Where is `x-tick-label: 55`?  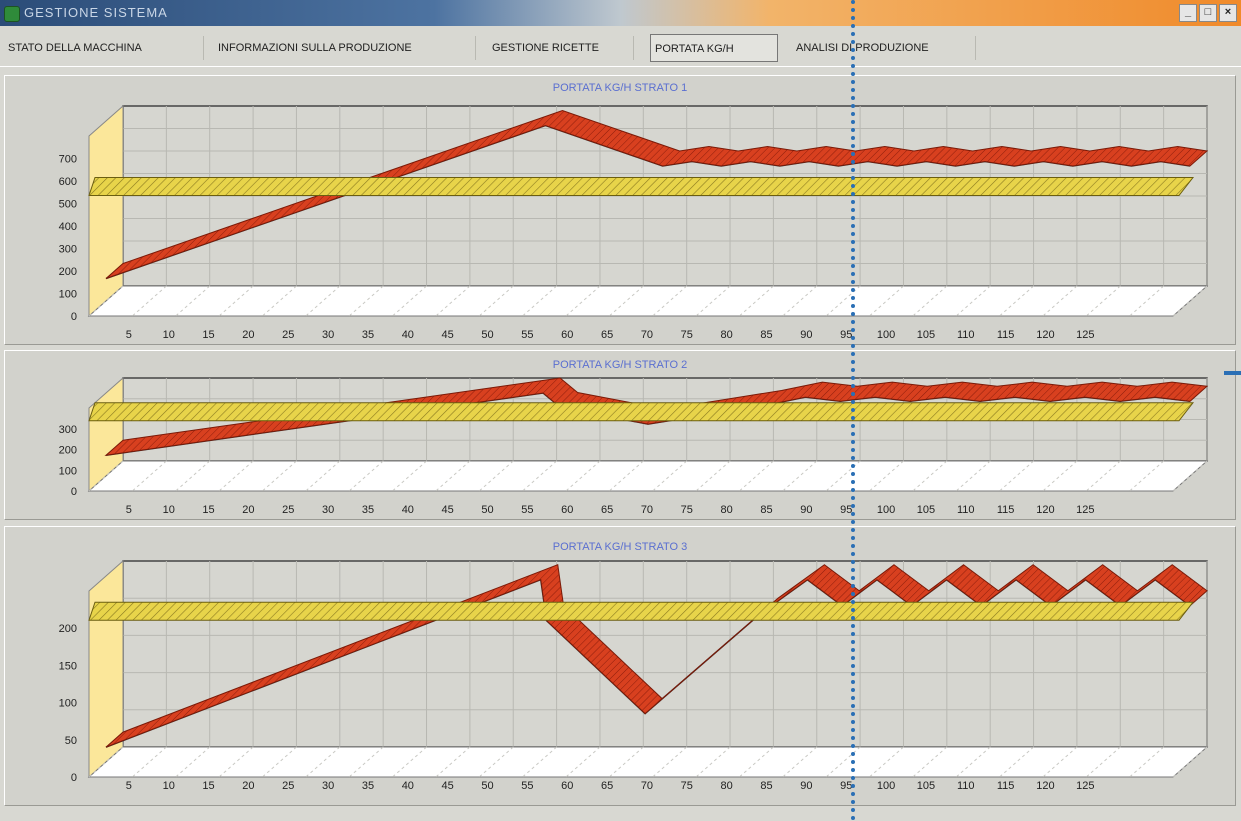
x-tick-label: 55 is located at coordinates (527, 510).